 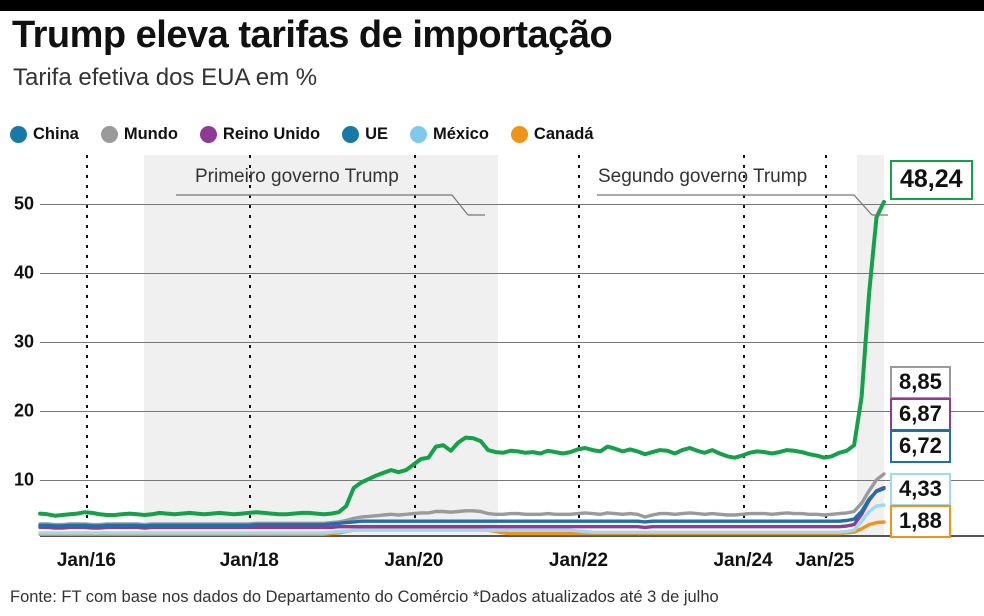 What do you see at coordinates (23, 341) in the screenshot?
I see `y-tick-label-30: 30` at bounding box center [23, 341].